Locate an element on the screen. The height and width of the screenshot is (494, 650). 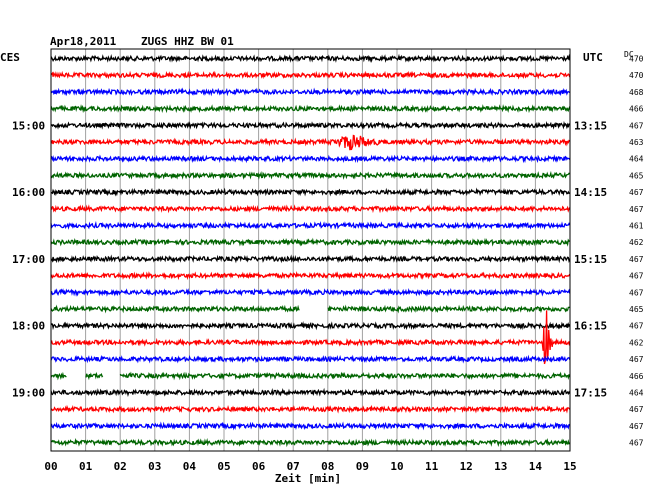
x-tick-label: 15 is located at coordinates (569, 466).